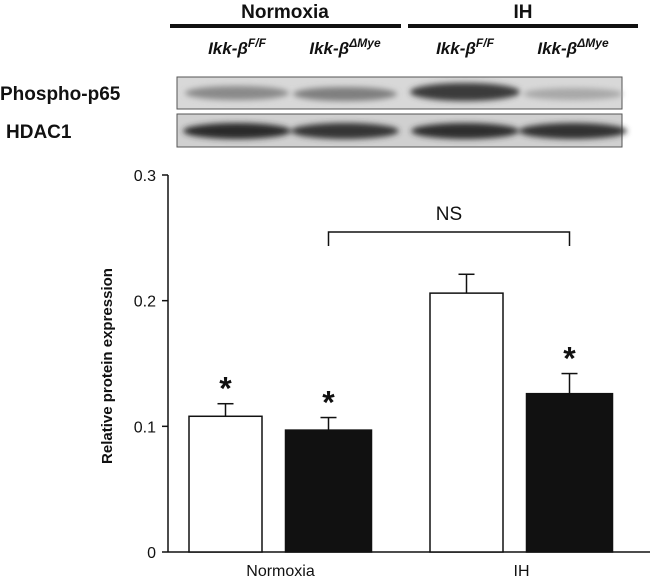 The image size is (651, 582). Describe the element at coordinates (145, 302) in the screenshot. I see `y-tick-label: 0.2` at that location.